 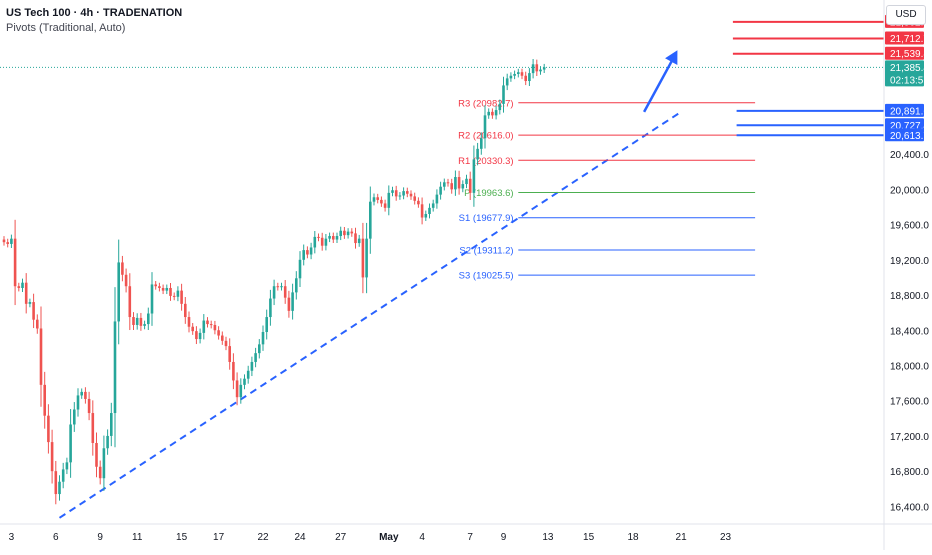 What do you see at coordinates (909, 39) in the screenshot?
I see `resistance-price-tag-text: 21,712.7` at bounding box center [909, 39].